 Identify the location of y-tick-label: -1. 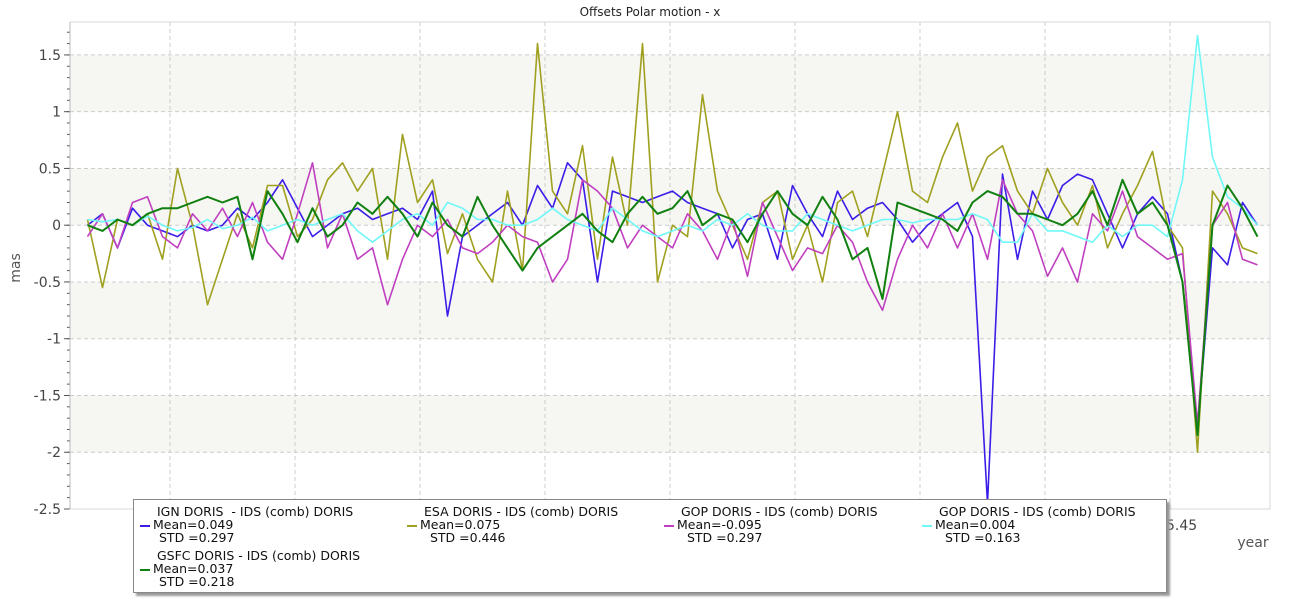
(54, 340).